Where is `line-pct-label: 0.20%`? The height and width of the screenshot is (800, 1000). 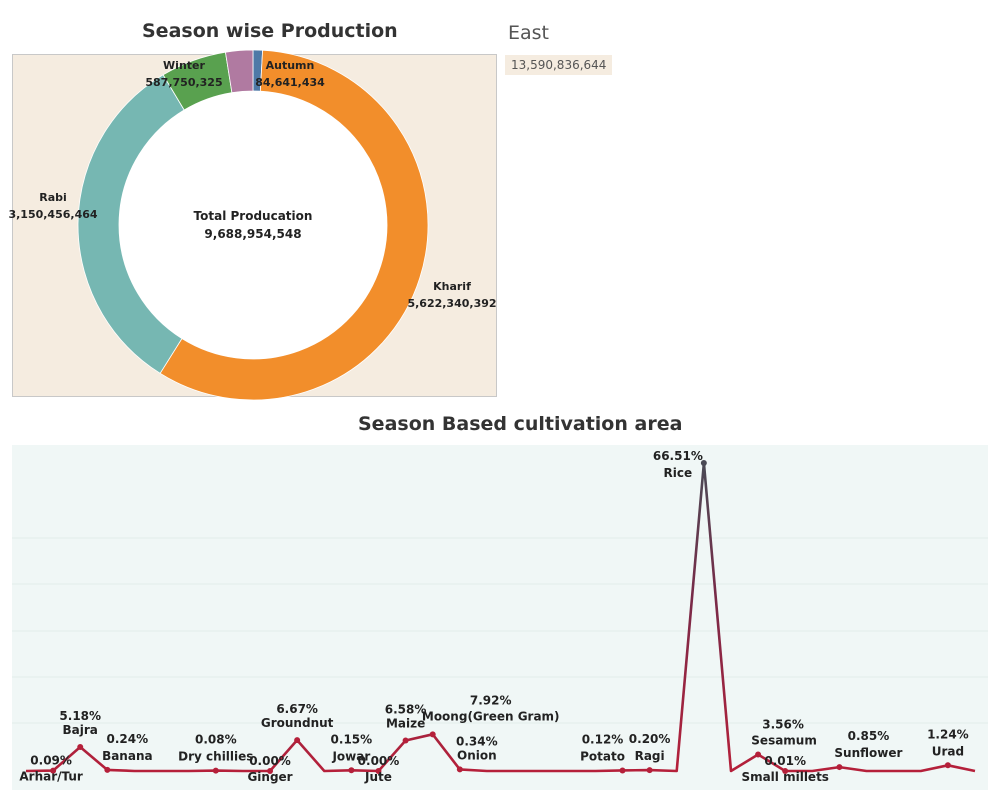 line-pct-label: 0.20% is located at coordinates (650, 739).